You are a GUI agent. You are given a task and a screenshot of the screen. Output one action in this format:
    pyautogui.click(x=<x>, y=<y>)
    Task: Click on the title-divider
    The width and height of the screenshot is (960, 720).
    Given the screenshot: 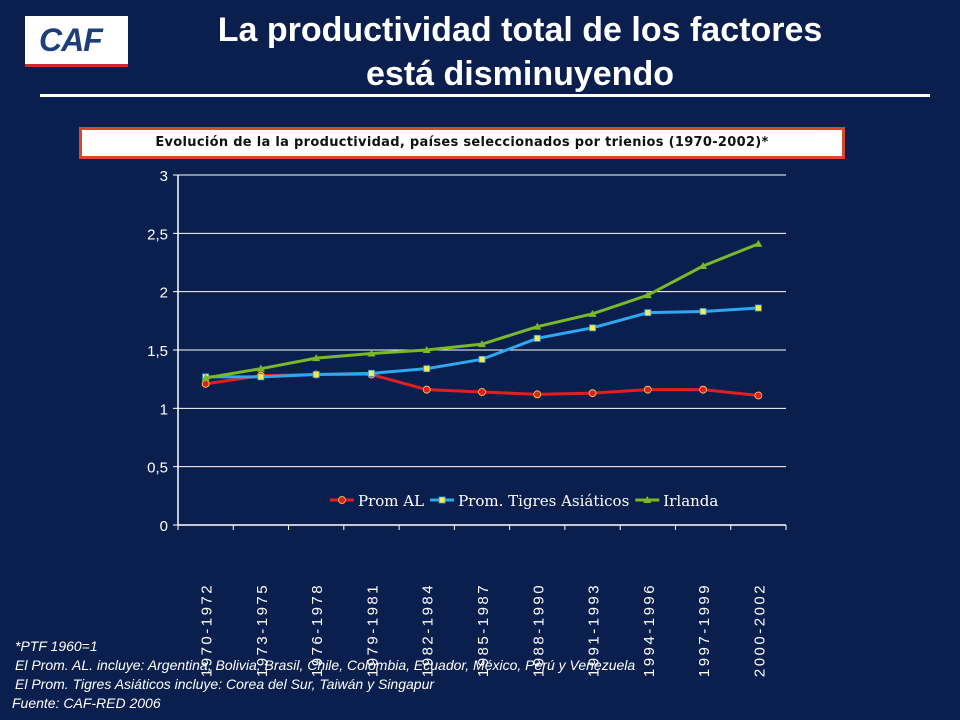 What is the action you would take?
    pyautogui.click(x=485, y=95)
    